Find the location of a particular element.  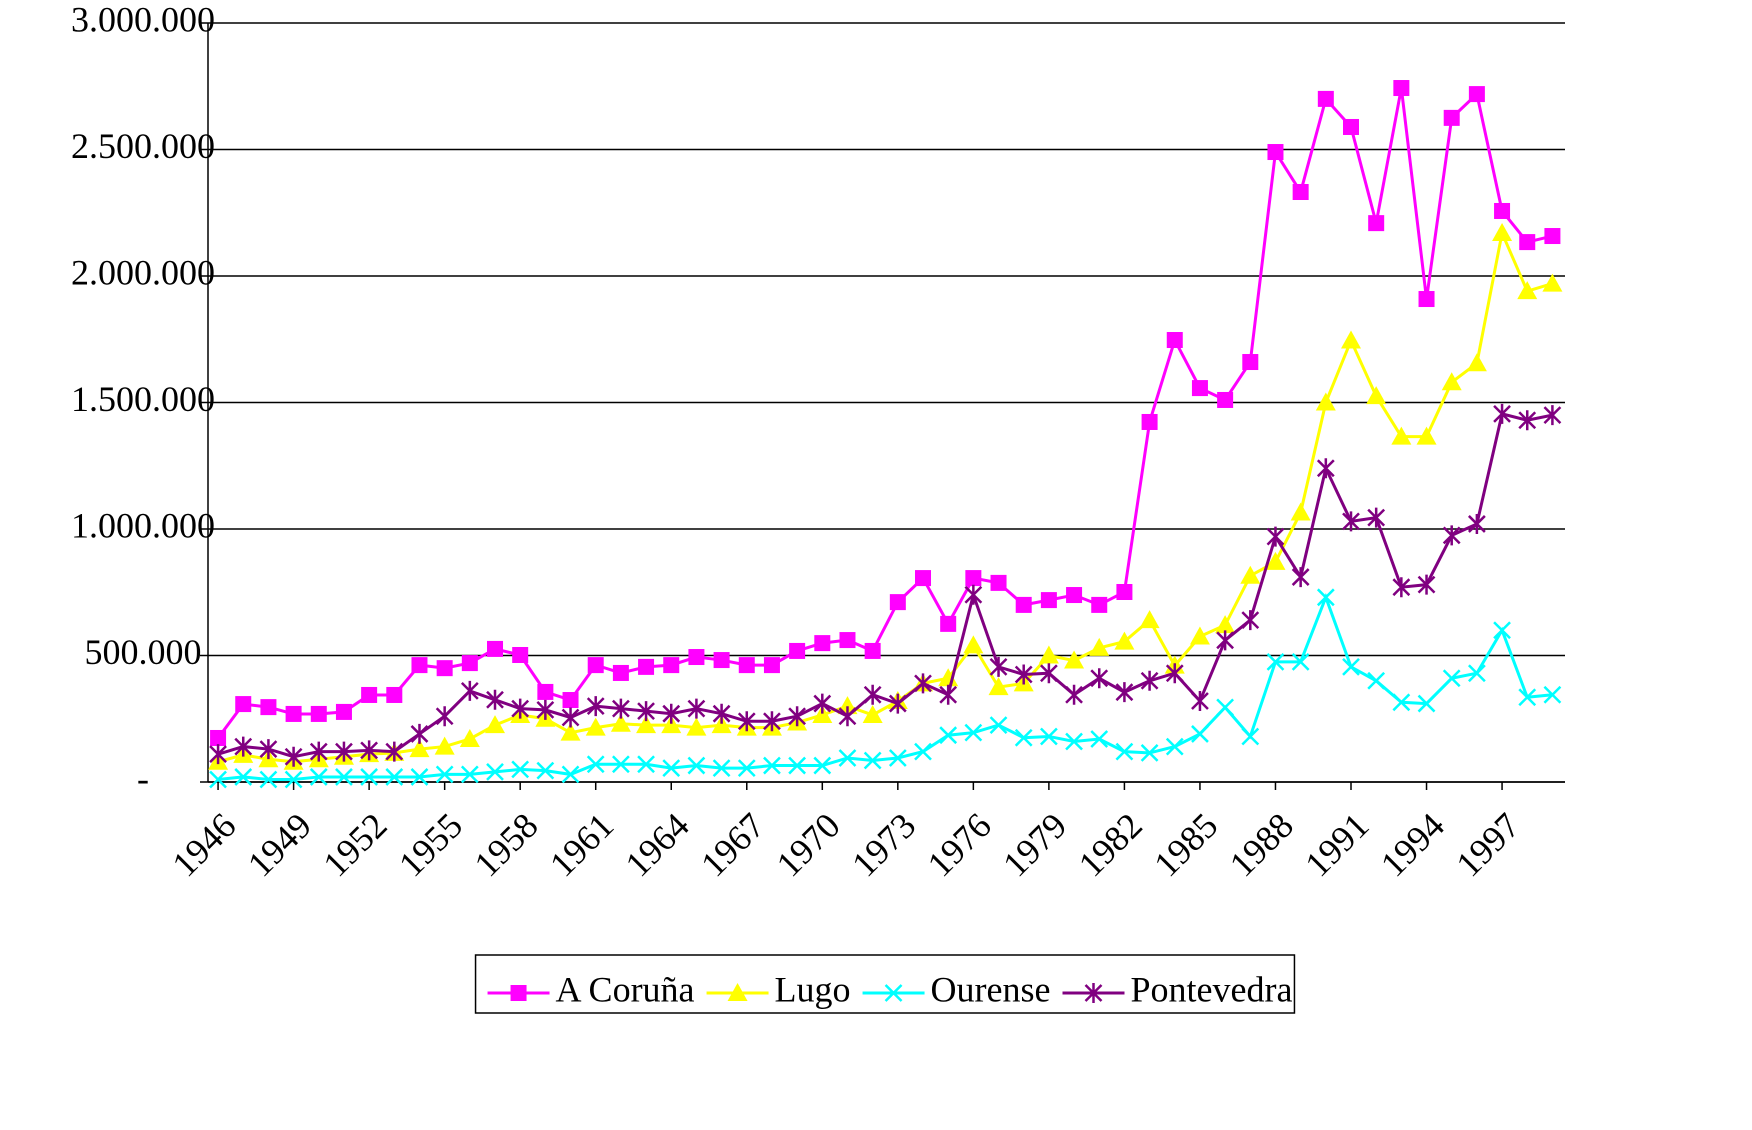

x-tick-label: 1982 is located at coordinates (1110, 844).